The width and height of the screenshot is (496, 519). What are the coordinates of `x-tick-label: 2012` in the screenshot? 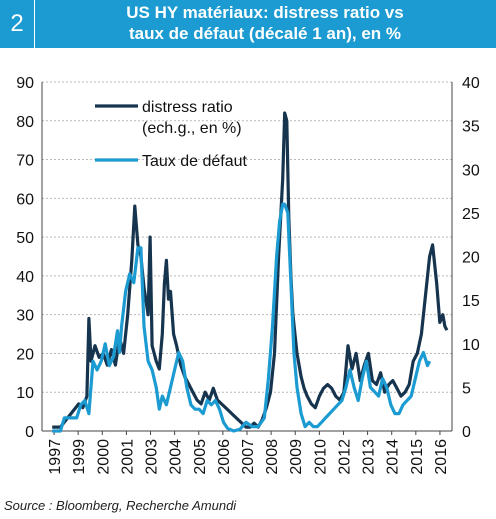 It's located at (344, 457).